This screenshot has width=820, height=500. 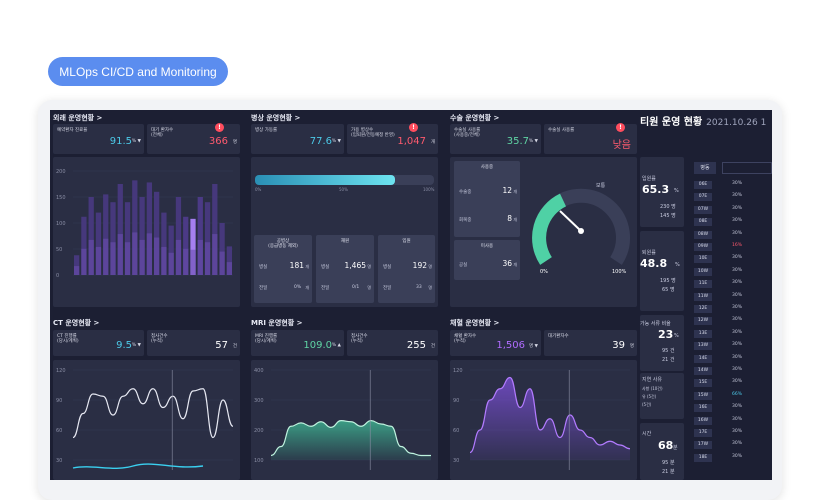 I want to click on kpi-value: 255, so click(x=416, y=345).